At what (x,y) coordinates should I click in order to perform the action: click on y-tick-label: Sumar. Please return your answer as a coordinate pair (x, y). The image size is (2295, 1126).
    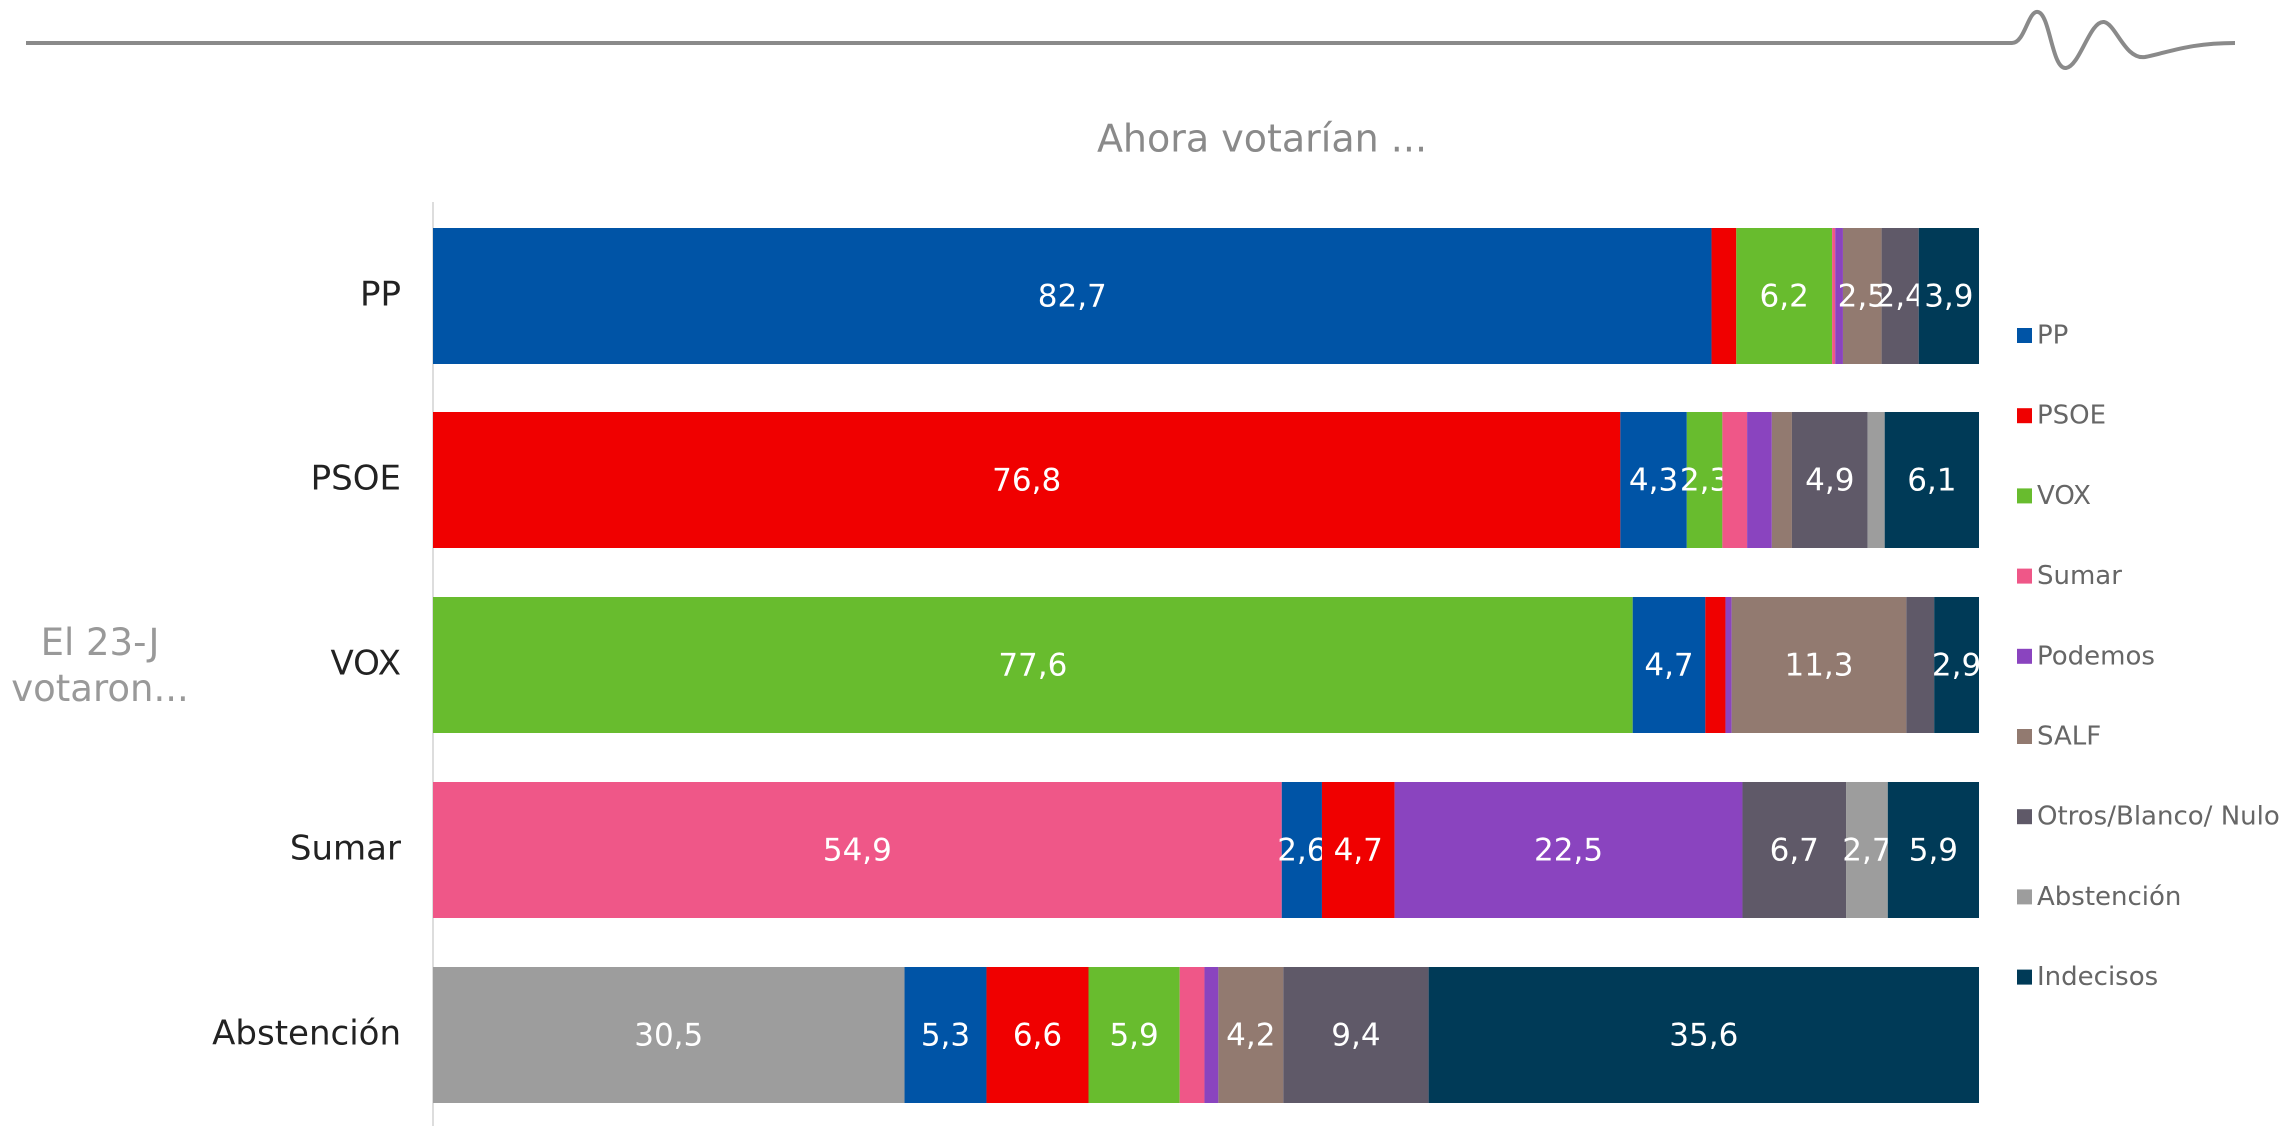
    Looking at the image, I should click on (345, 849).